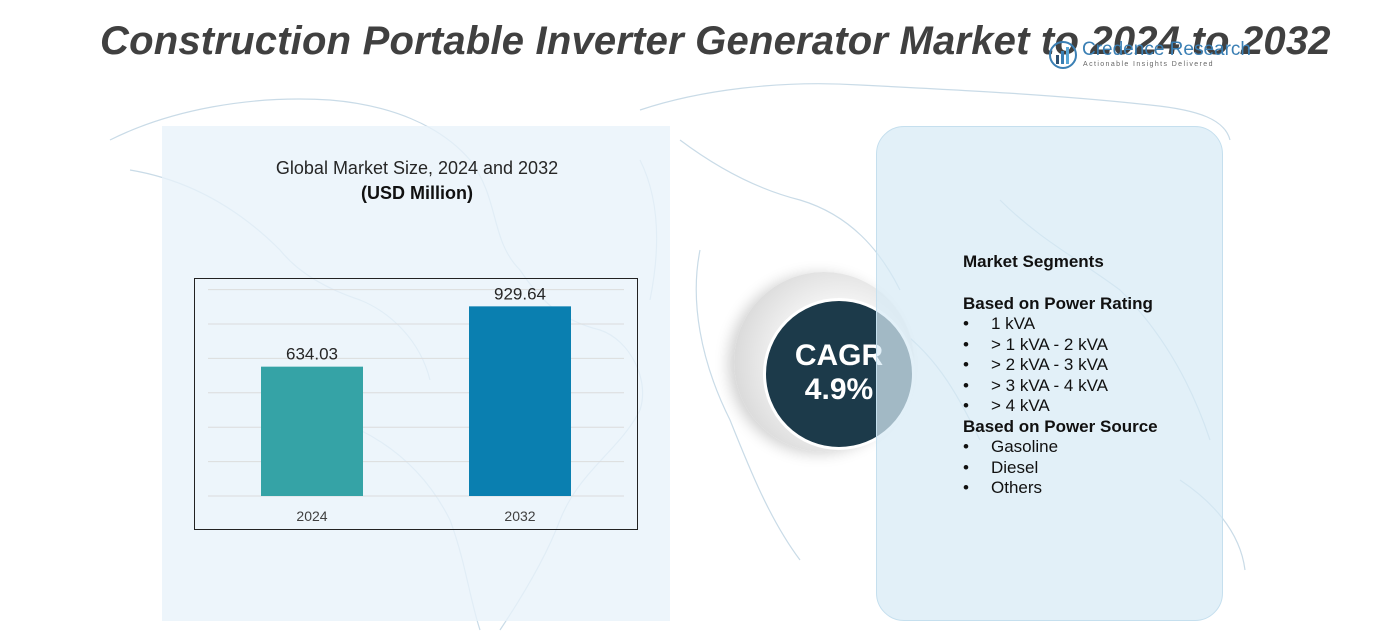  What do you see at coordinates (1050, 385) in the screenshot?
I see `segment-item-label: > 3 kVA - 4 kVA` at bounding box center [1050, 385].